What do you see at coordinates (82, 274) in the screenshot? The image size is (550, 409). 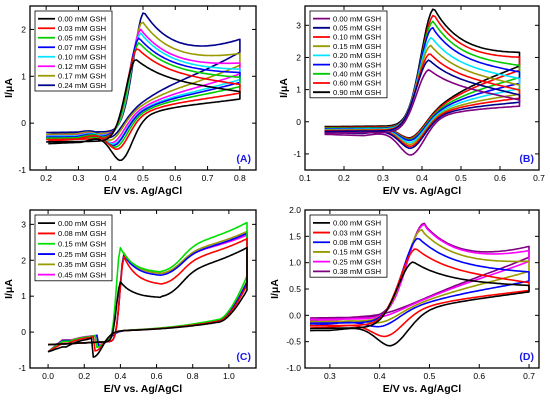 I see `legend-entry: 0.45 mM GSH` at bounding box center [82, 274].